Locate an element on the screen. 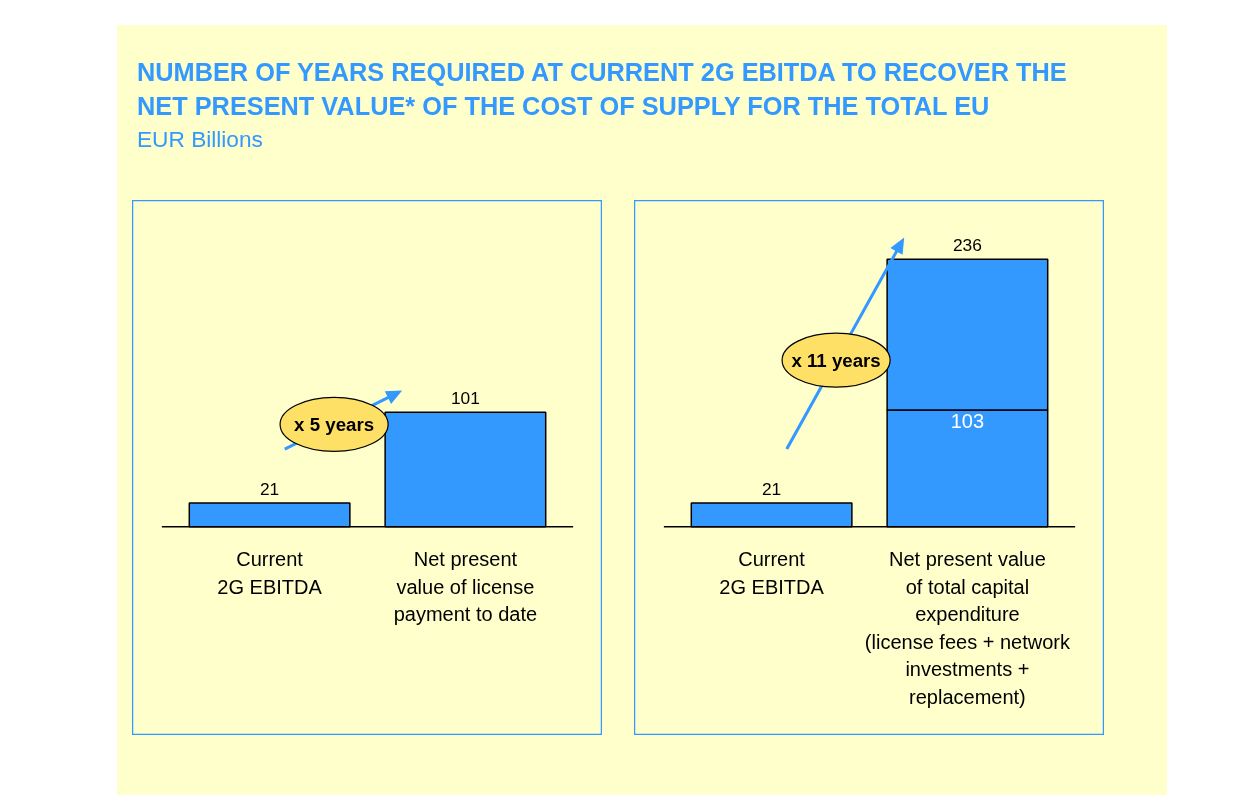 Image resolution: width=1255 pixels, height=811 pixels. x-tick-label: Net present value of total capital expenditure (license fees + network investments + replacement) is located at coordinates (967, 628).